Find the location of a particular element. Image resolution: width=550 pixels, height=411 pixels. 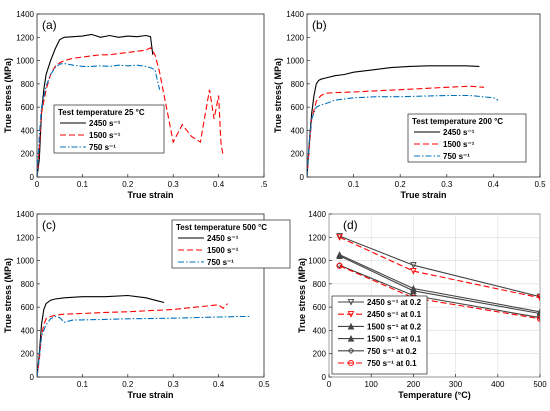

y-axis-label: True stress( MPa) is located at coordinates (278, 95).